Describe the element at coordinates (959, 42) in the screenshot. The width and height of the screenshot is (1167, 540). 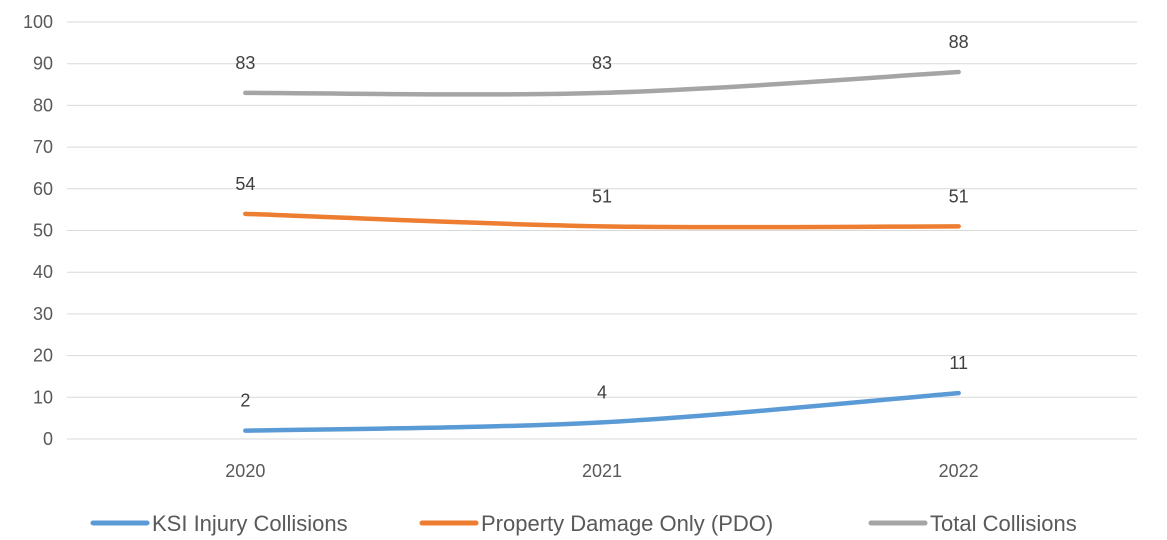
I see `data-label: 88` at that location.